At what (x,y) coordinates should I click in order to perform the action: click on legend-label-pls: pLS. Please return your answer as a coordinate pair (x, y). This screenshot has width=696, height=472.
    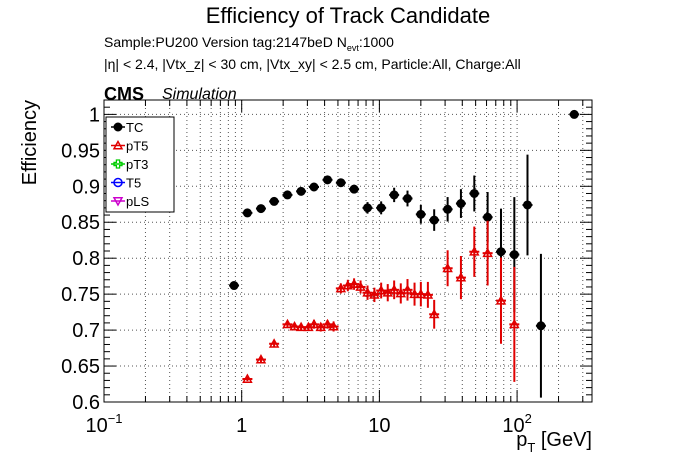
    Looking at the image, I should click on (137, 201).